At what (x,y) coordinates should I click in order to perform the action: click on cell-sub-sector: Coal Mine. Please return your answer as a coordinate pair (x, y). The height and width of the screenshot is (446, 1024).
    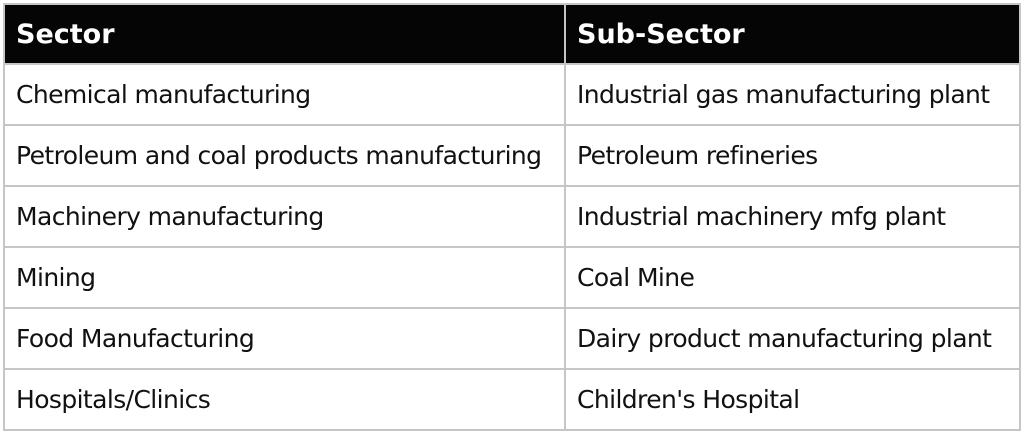
    Looking at the image, I should click on (792, 277).